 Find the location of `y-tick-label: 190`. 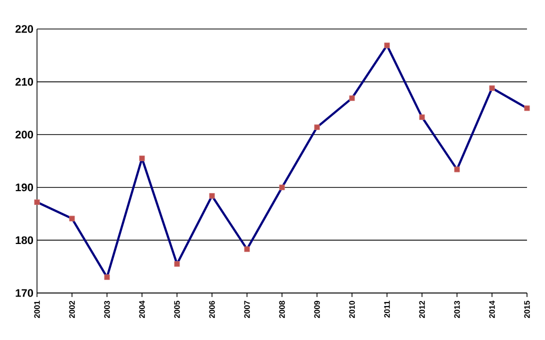

y-tick-label: 190 is located at coordinates (25, 188).